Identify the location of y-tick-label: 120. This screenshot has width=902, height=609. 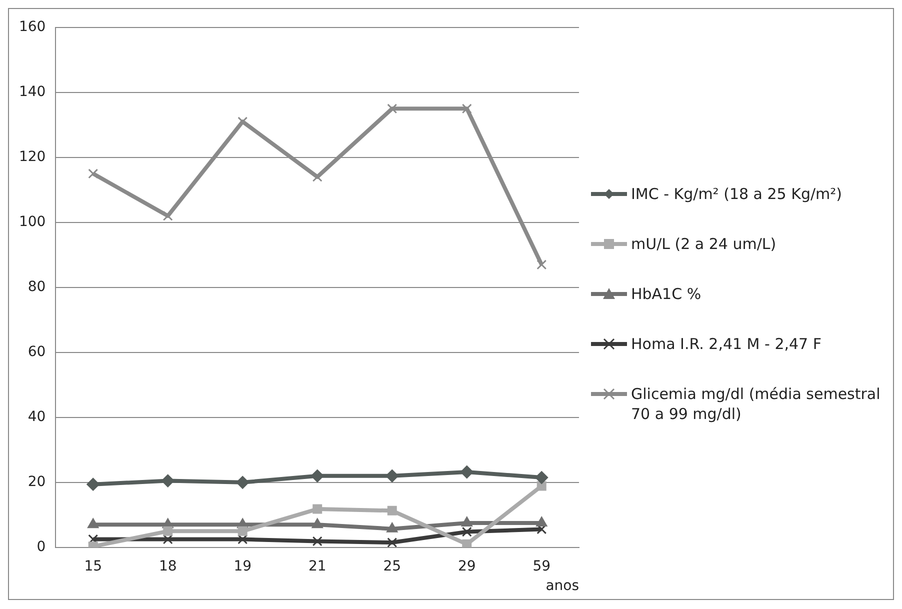
(32, 157).